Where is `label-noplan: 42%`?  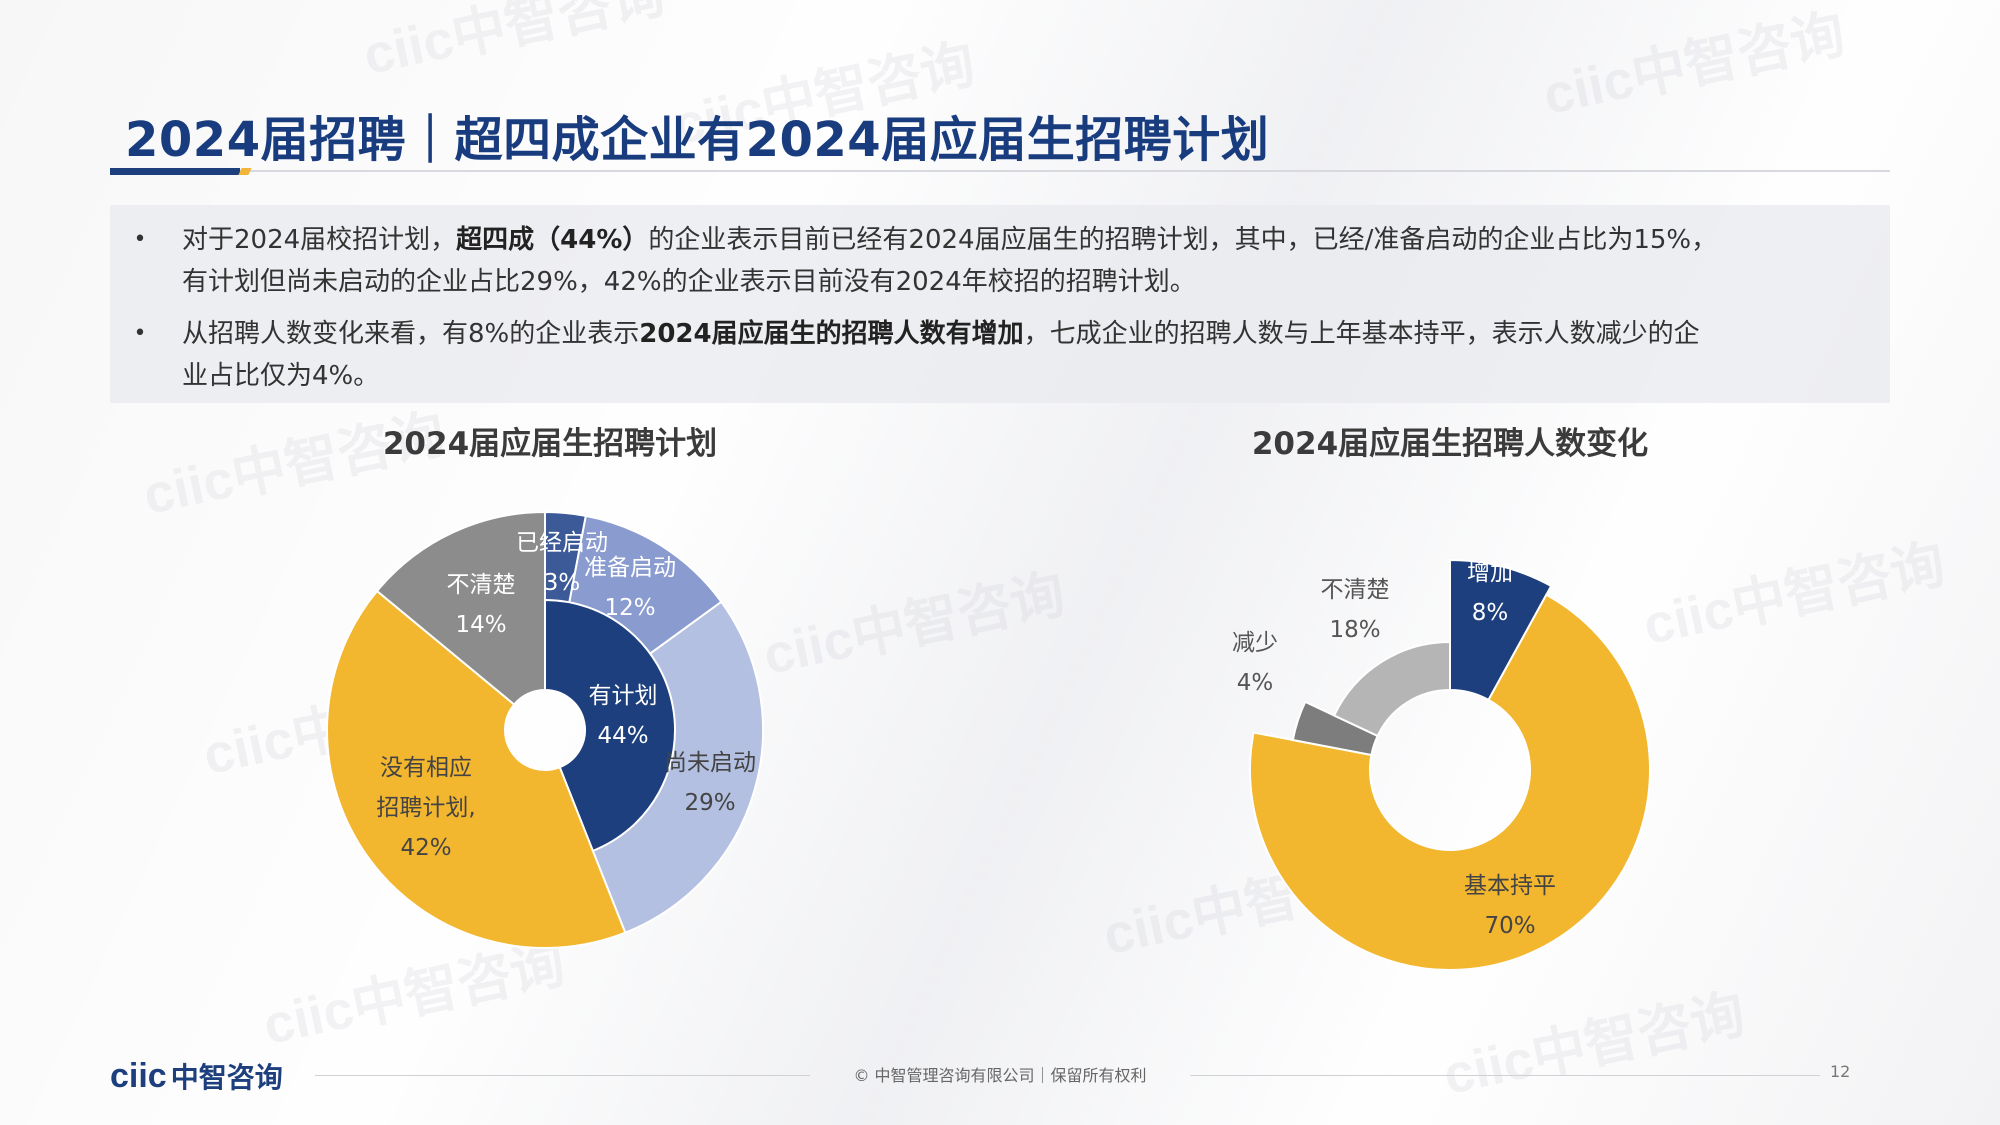
label-noplan: 42% is located at coordinates (425, 848).